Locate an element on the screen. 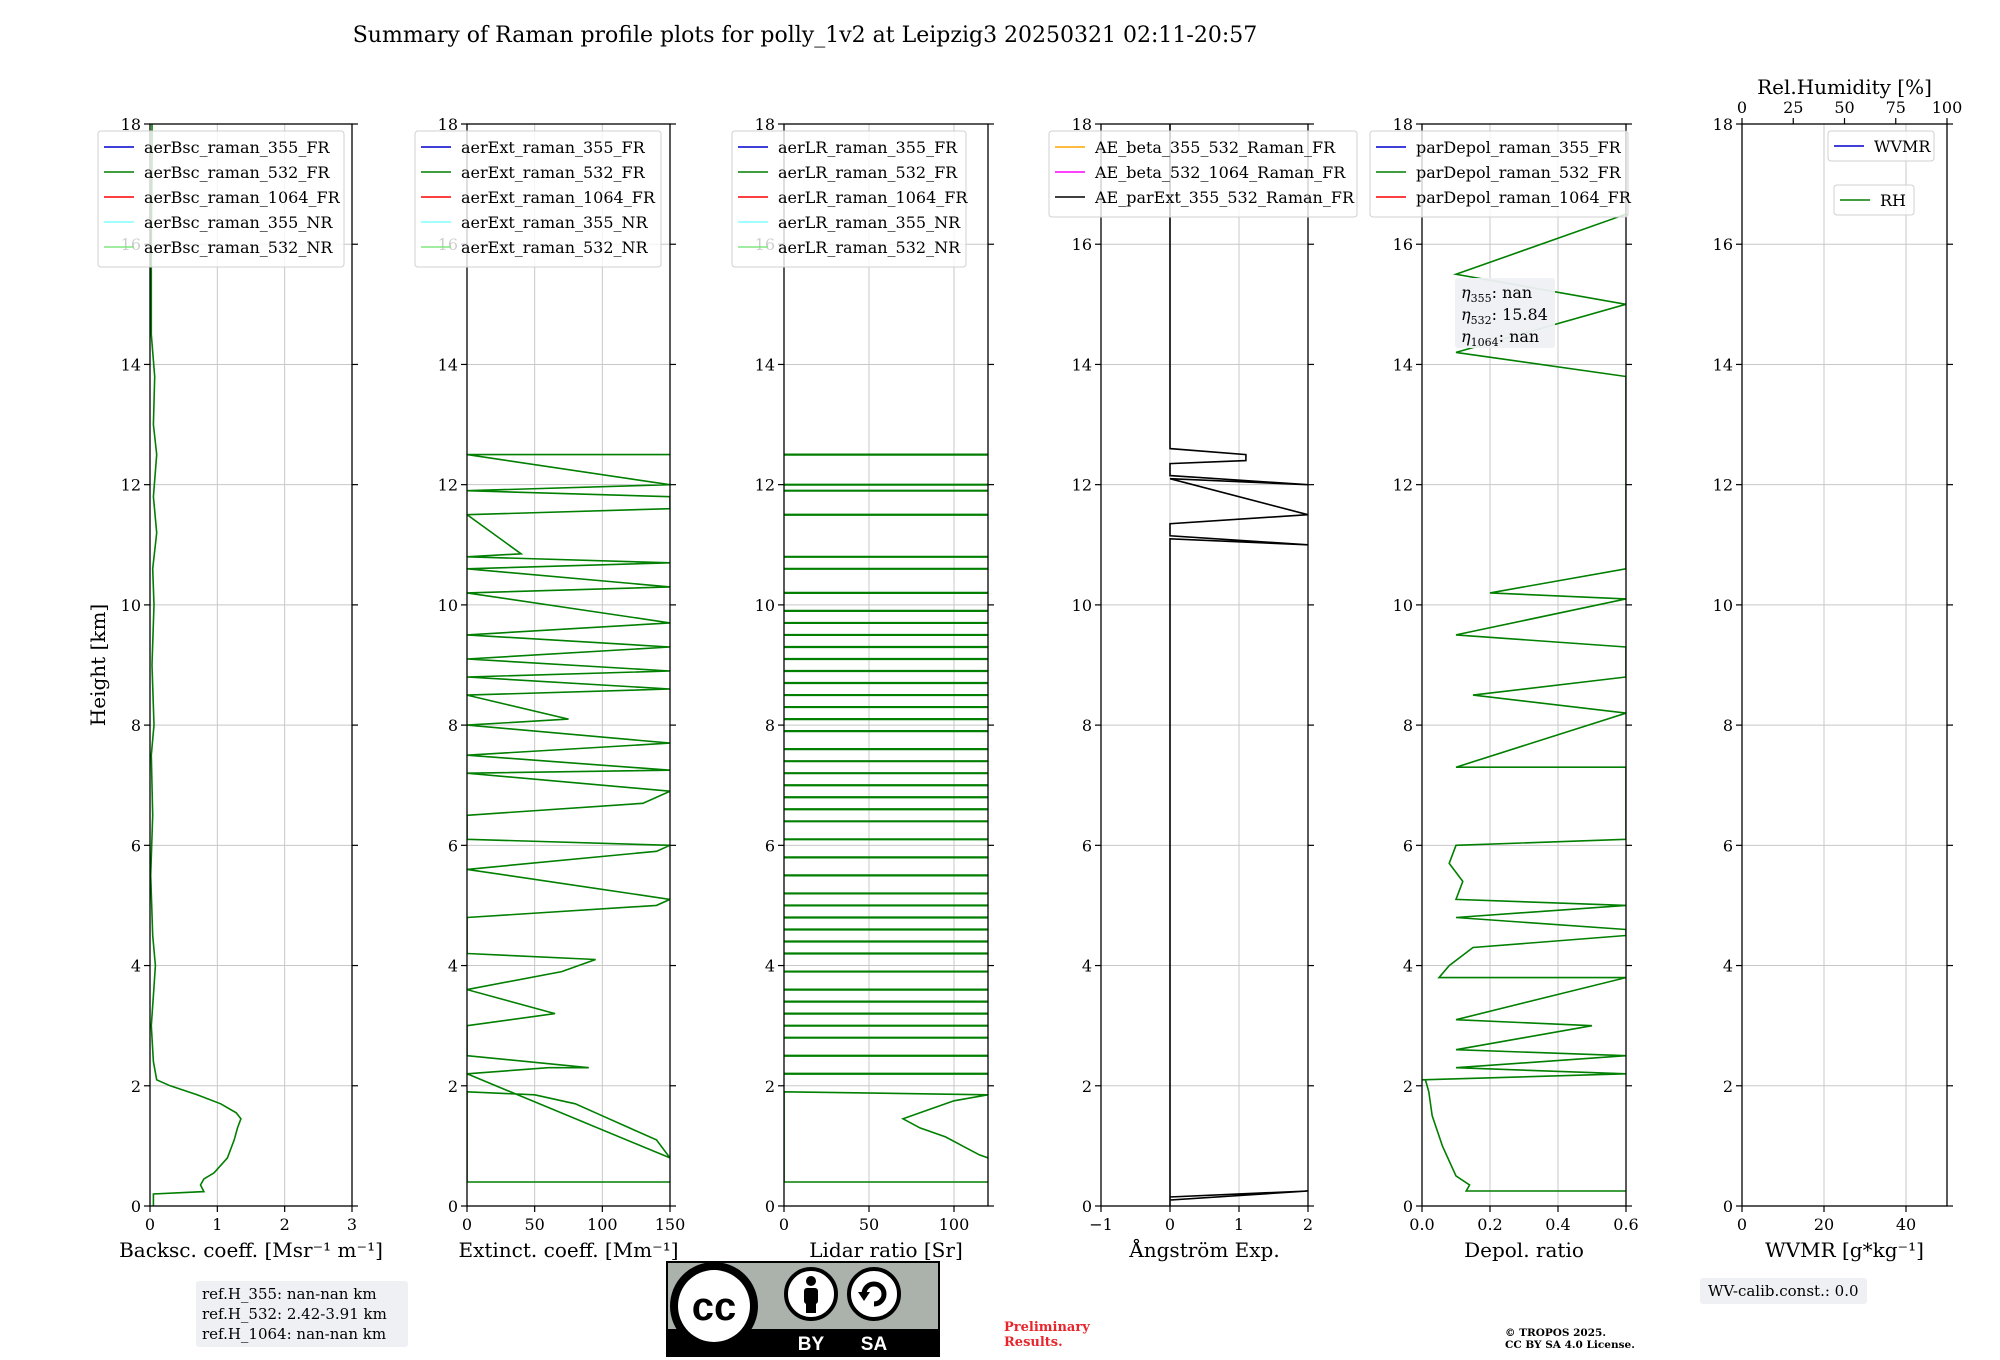  series-line-aerExt_raman_532_FR is located at coordinates (568, 818).